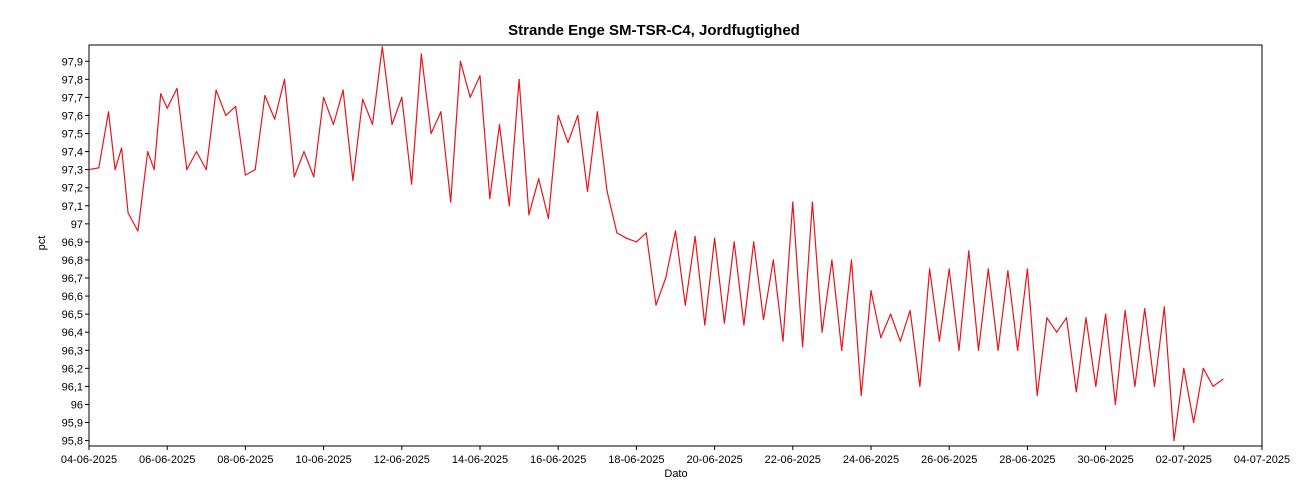 This screenshot has height=500, width=1300. Describe the element at coordinates (72, 135) in the screenshot. I see `y-tick-label: 97,5` at that location.